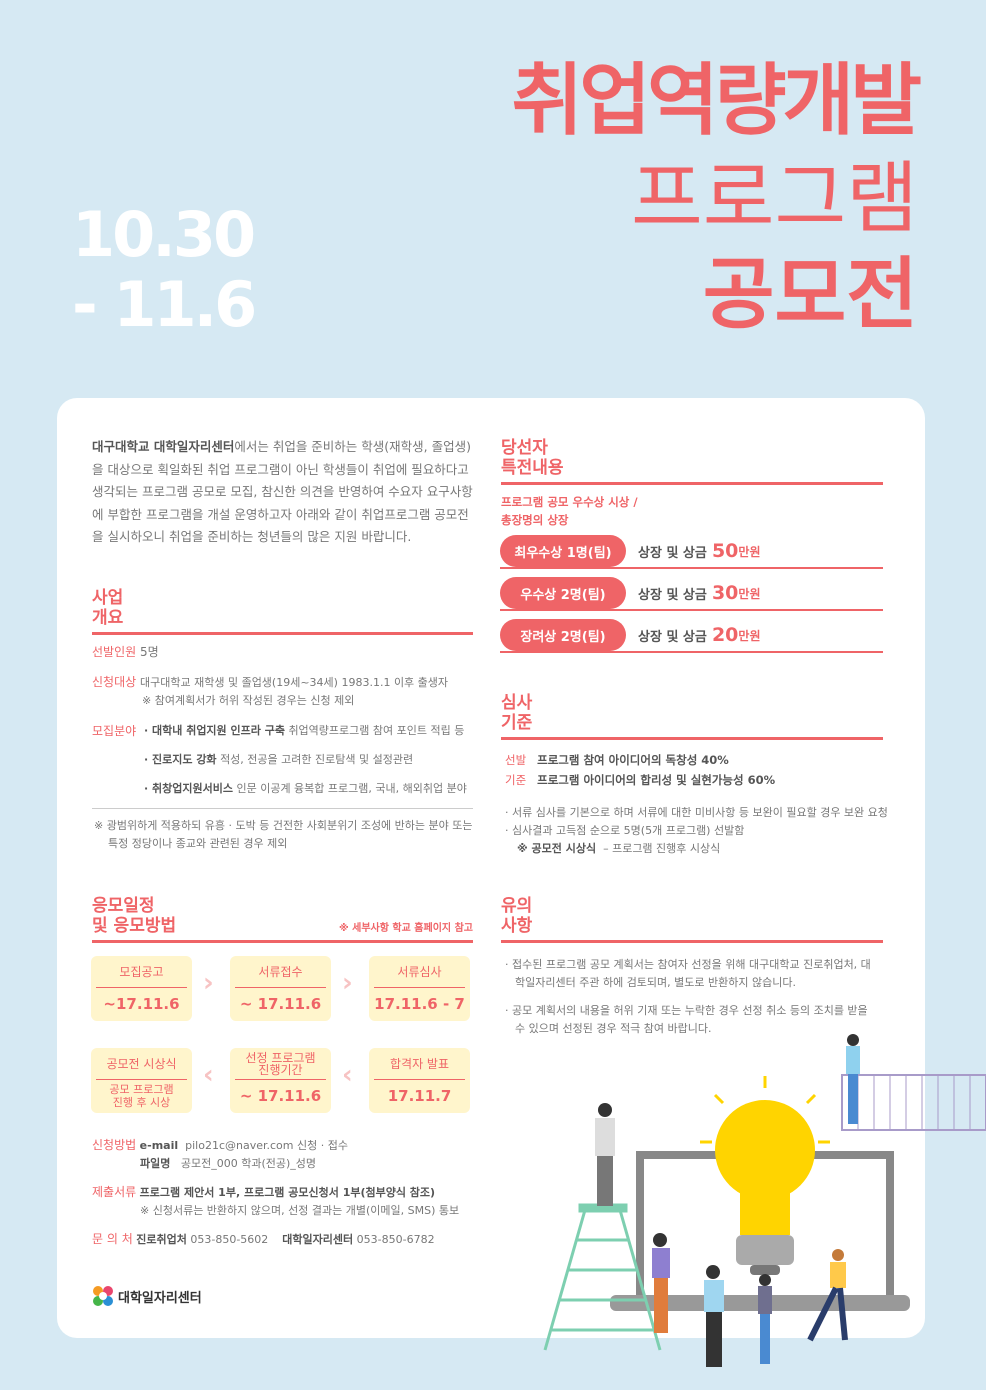  What do you see at coordinates (280, 988) in the screenshot?
I see `step-box: 서류접수 ~ 17.11.6` at bounding box center [280, 988].